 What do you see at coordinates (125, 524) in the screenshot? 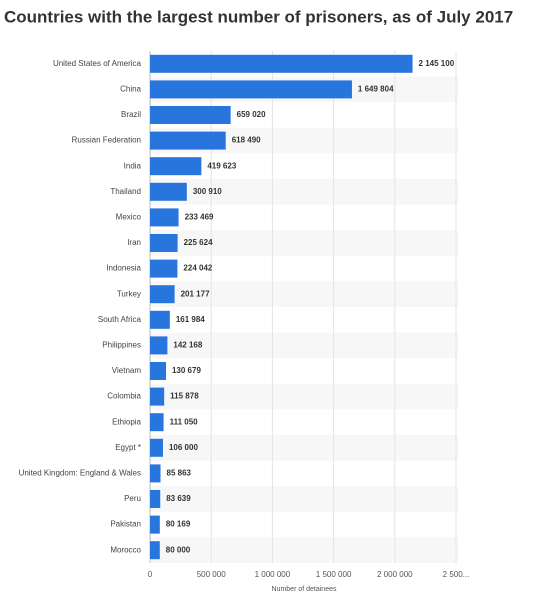
I see `category-label: Pakistan` at bounding box center [125, 524].